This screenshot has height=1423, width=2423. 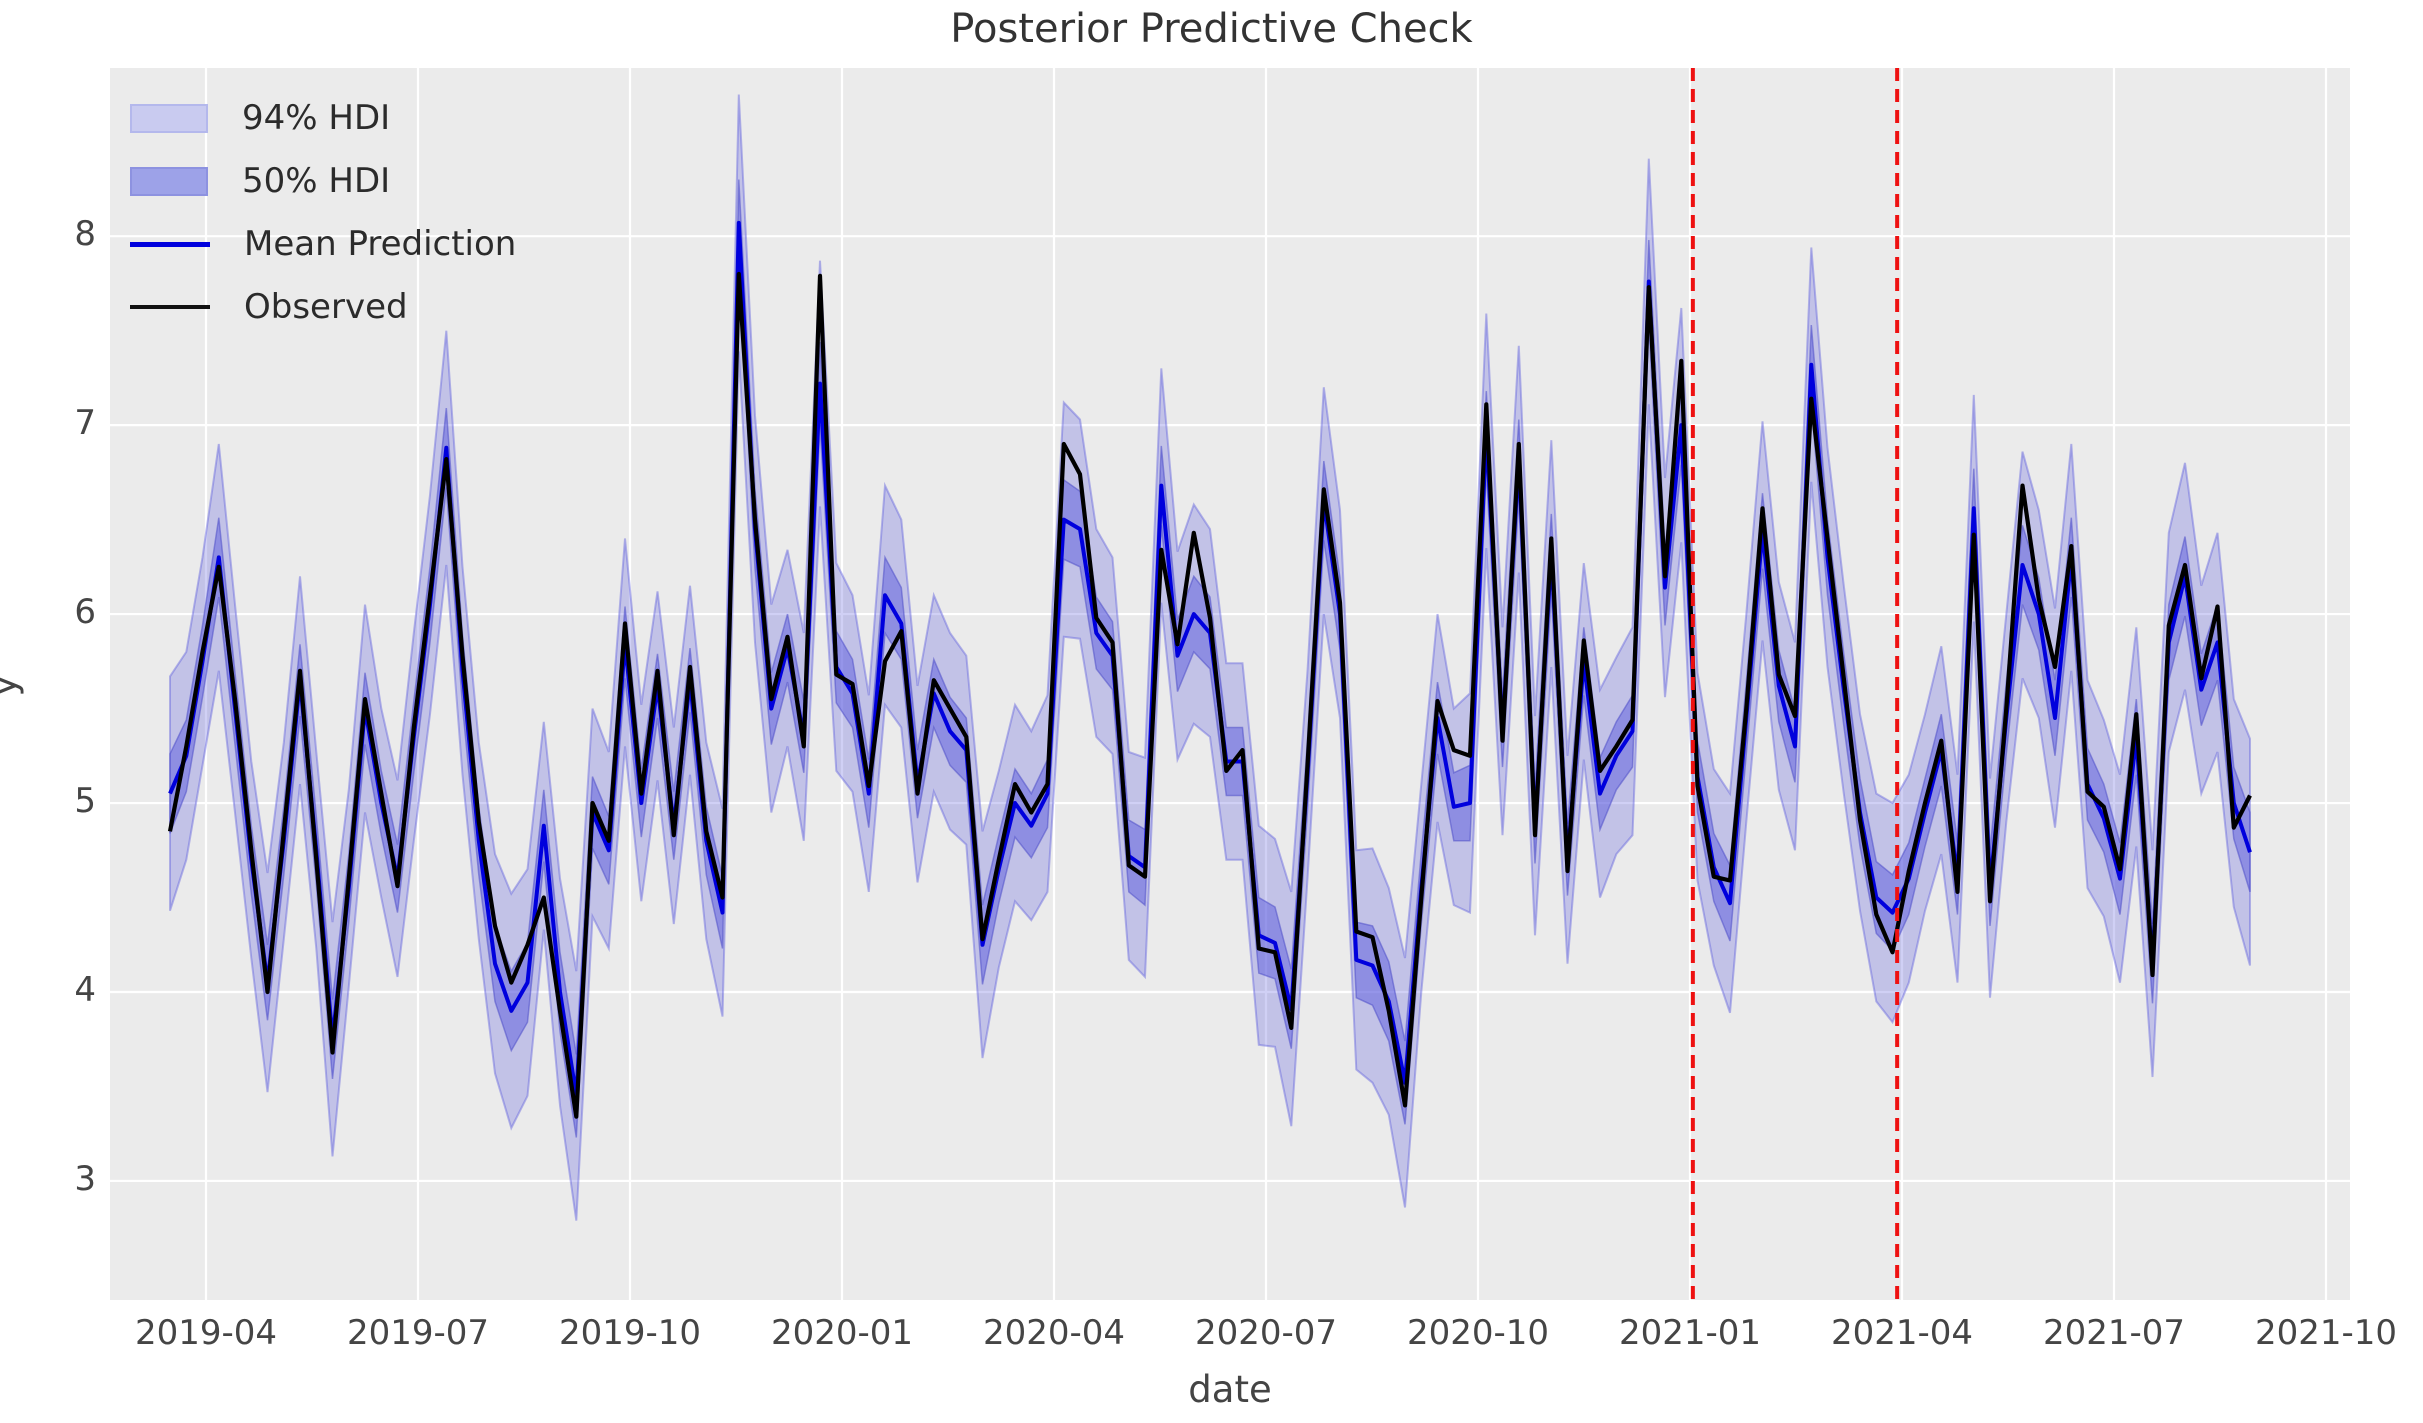 What do you see at coordinates (85, 801) in the screenshot?
I see `y-tick-label: 5` at bounding box center [85, 801].